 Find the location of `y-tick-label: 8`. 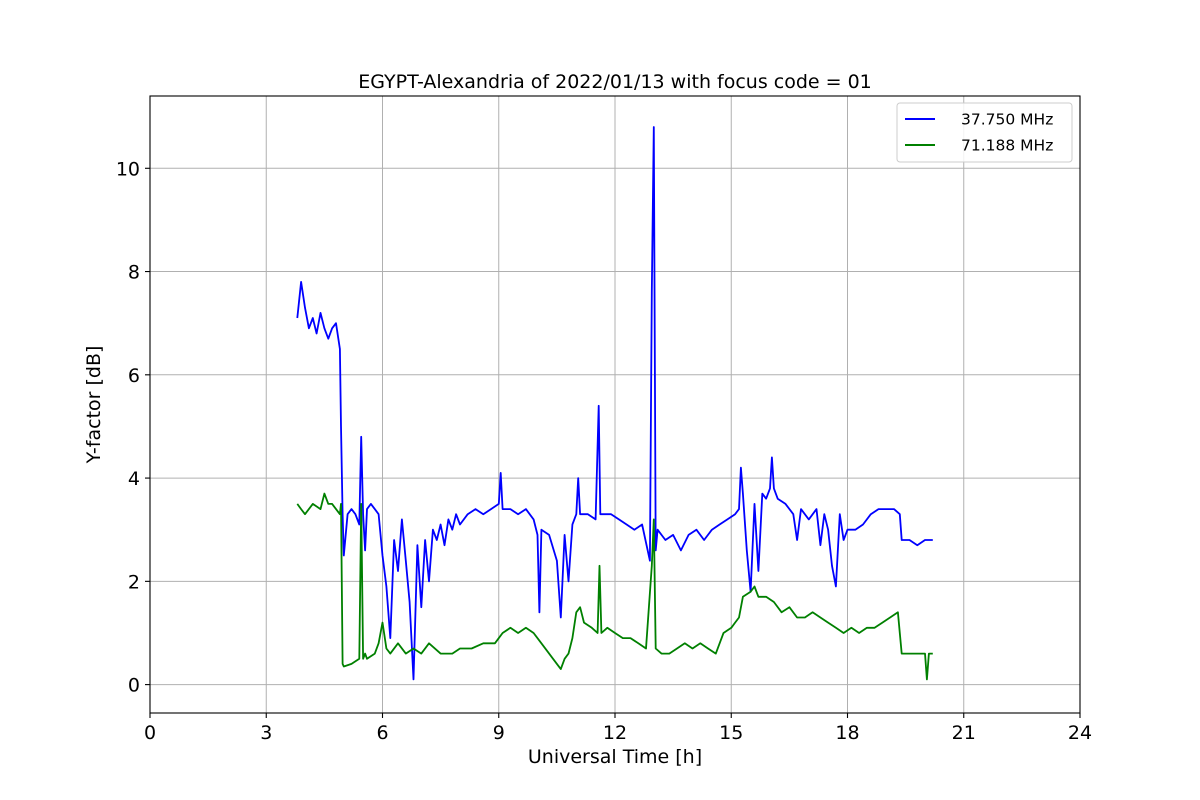

y-tick-label: 8 is located at coordinates (134, 273).